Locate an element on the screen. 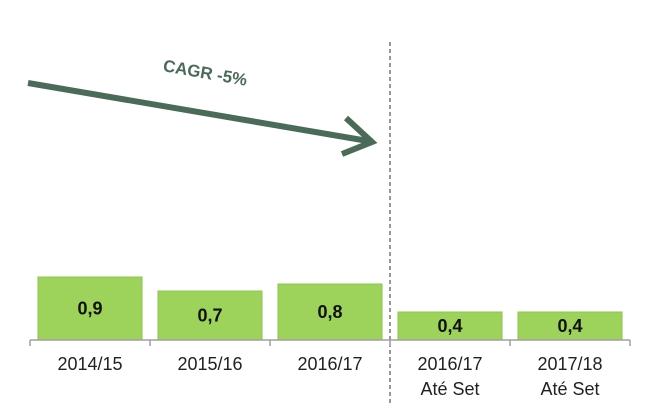 This screenshot has height=408, width=652. annotation: CAGR -5% is located at coordinates (205, 72).